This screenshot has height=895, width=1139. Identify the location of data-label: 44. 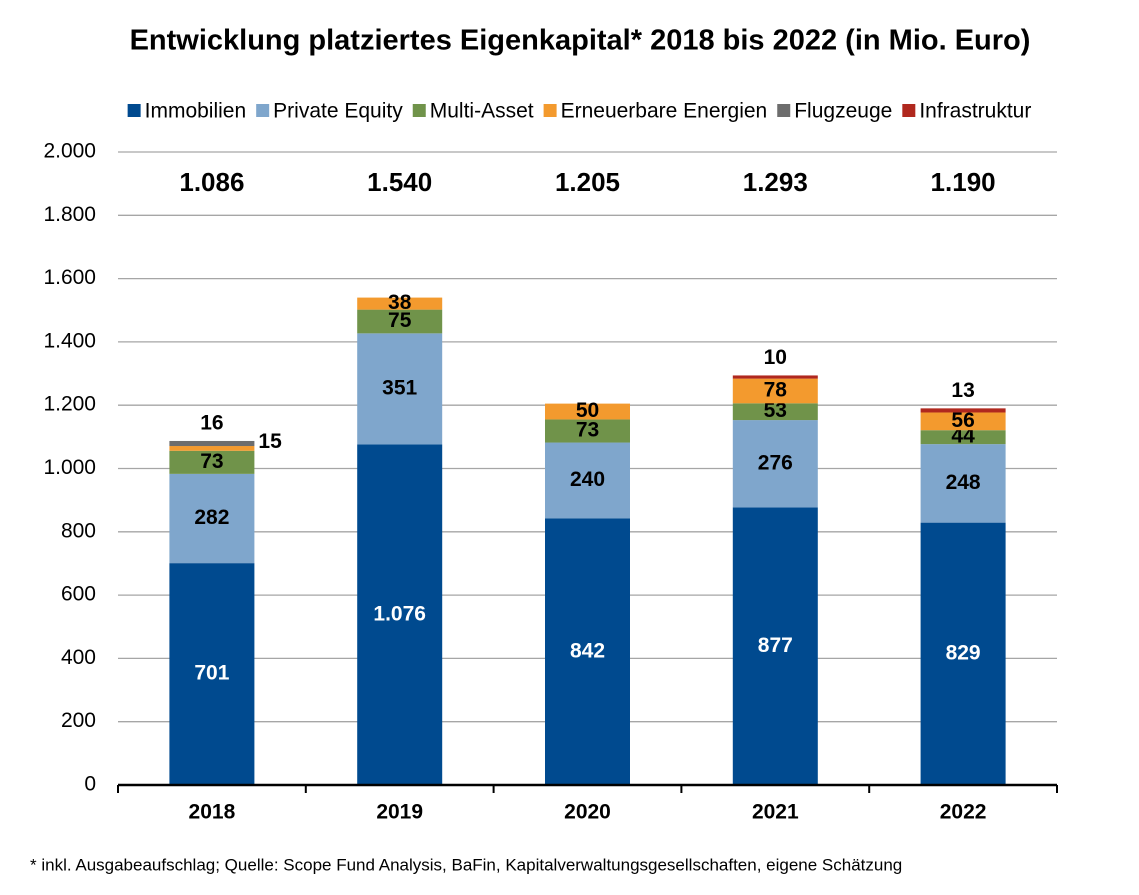
(963, 436).